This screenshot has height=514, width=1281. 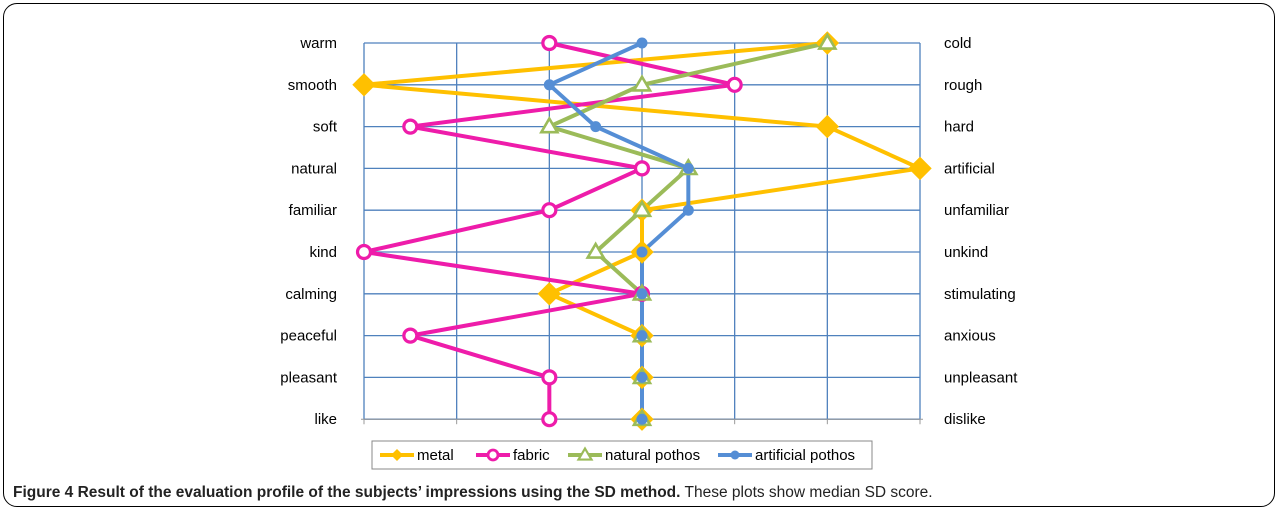 I want to click on right-label-stimulating: stimulating, so click(x=980, y=294).